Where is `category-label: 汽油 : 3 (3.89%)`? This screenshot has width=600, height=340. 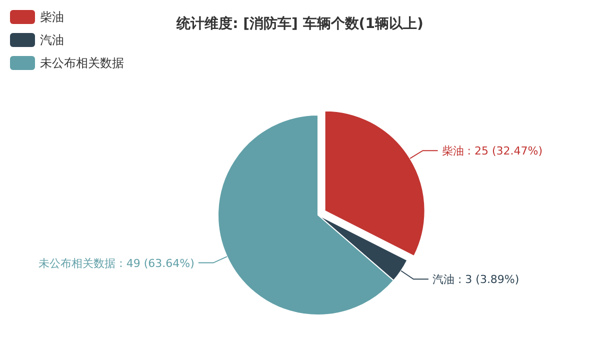
category-label: 汽油 : 3 (3.89%) is located at coordinates (476, 279).